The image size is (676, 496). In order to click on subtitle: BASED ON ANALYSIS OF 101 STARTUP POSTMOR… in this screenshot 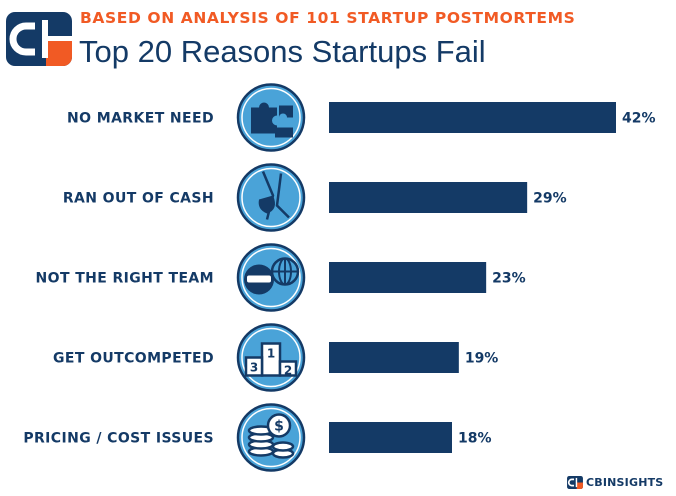, I will do `click(328, 18)`.